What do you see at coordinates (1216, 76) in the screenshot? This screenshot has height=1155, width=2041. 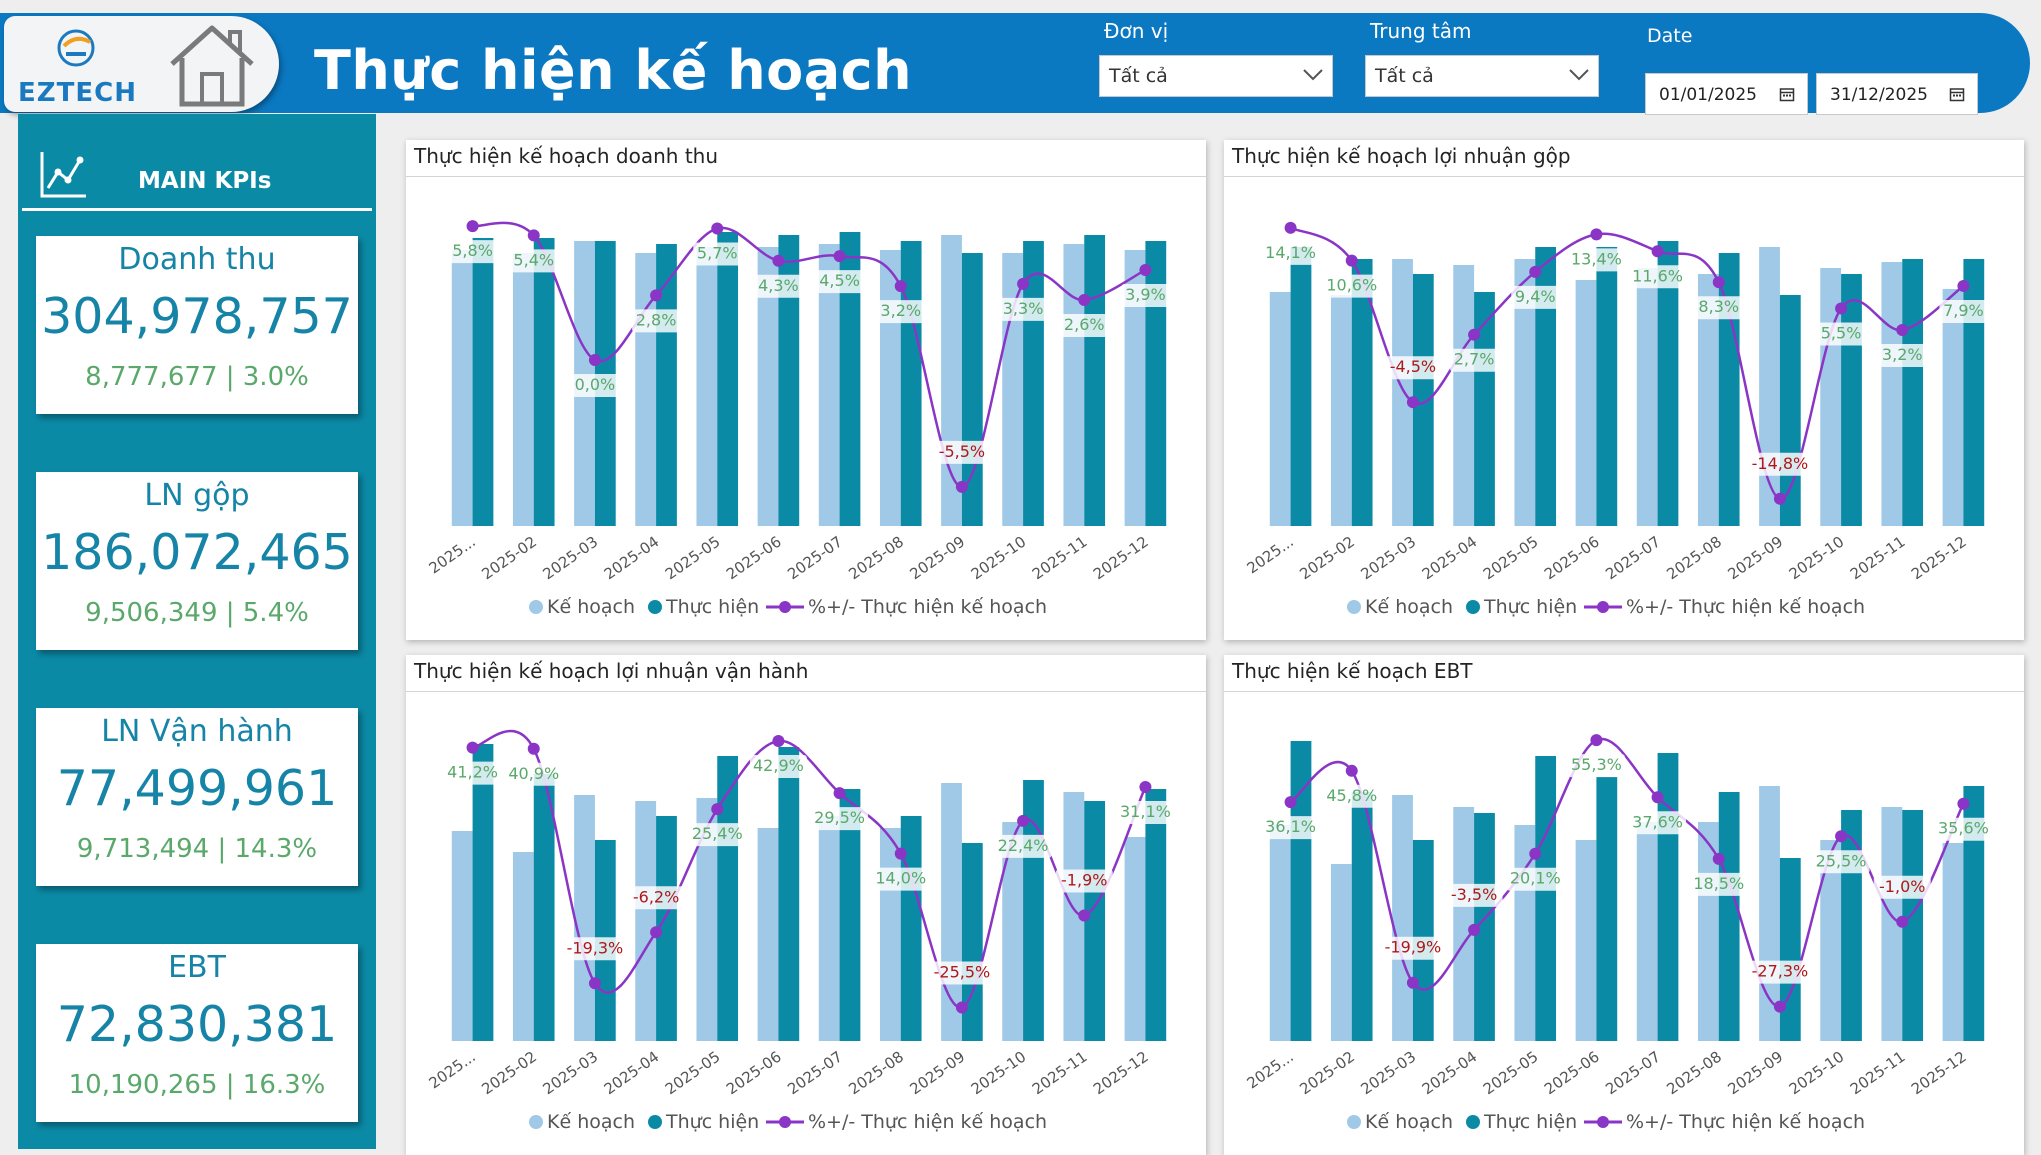 I see `don-vi-dropdown: Tất cả` at bounding box center [1216, 76].